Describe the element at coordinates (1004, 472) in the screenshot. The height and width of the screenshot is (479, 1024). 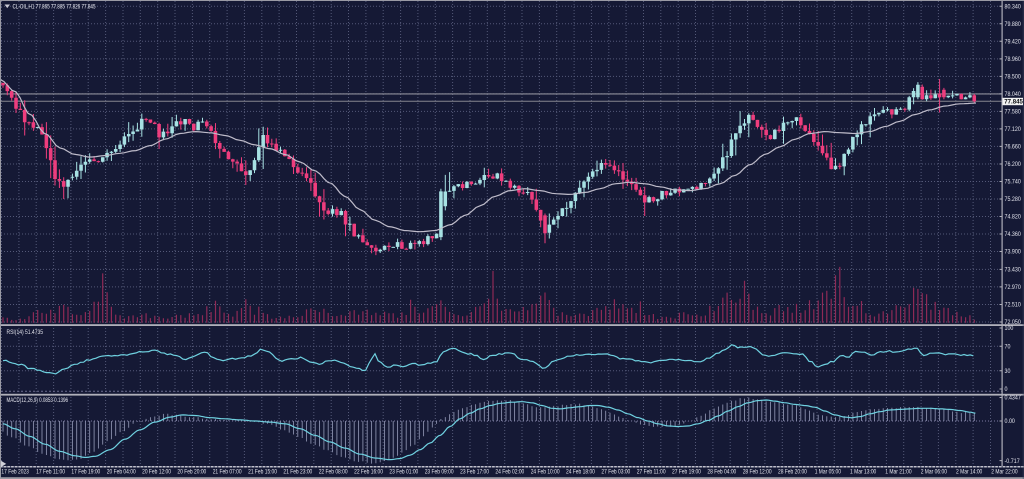
I see `svg-text: 2 Mar 22:00` at that location.